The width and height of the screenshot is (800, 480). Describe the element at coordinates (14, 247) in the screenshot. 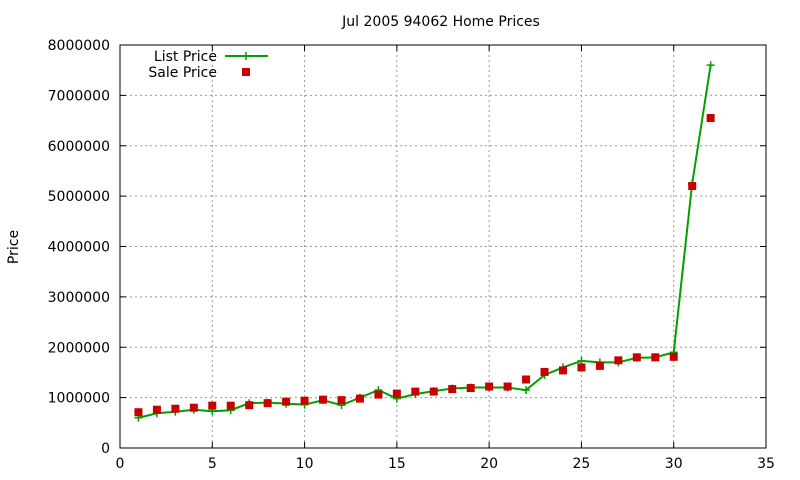

I see `y-axis-label: Price` at that location.